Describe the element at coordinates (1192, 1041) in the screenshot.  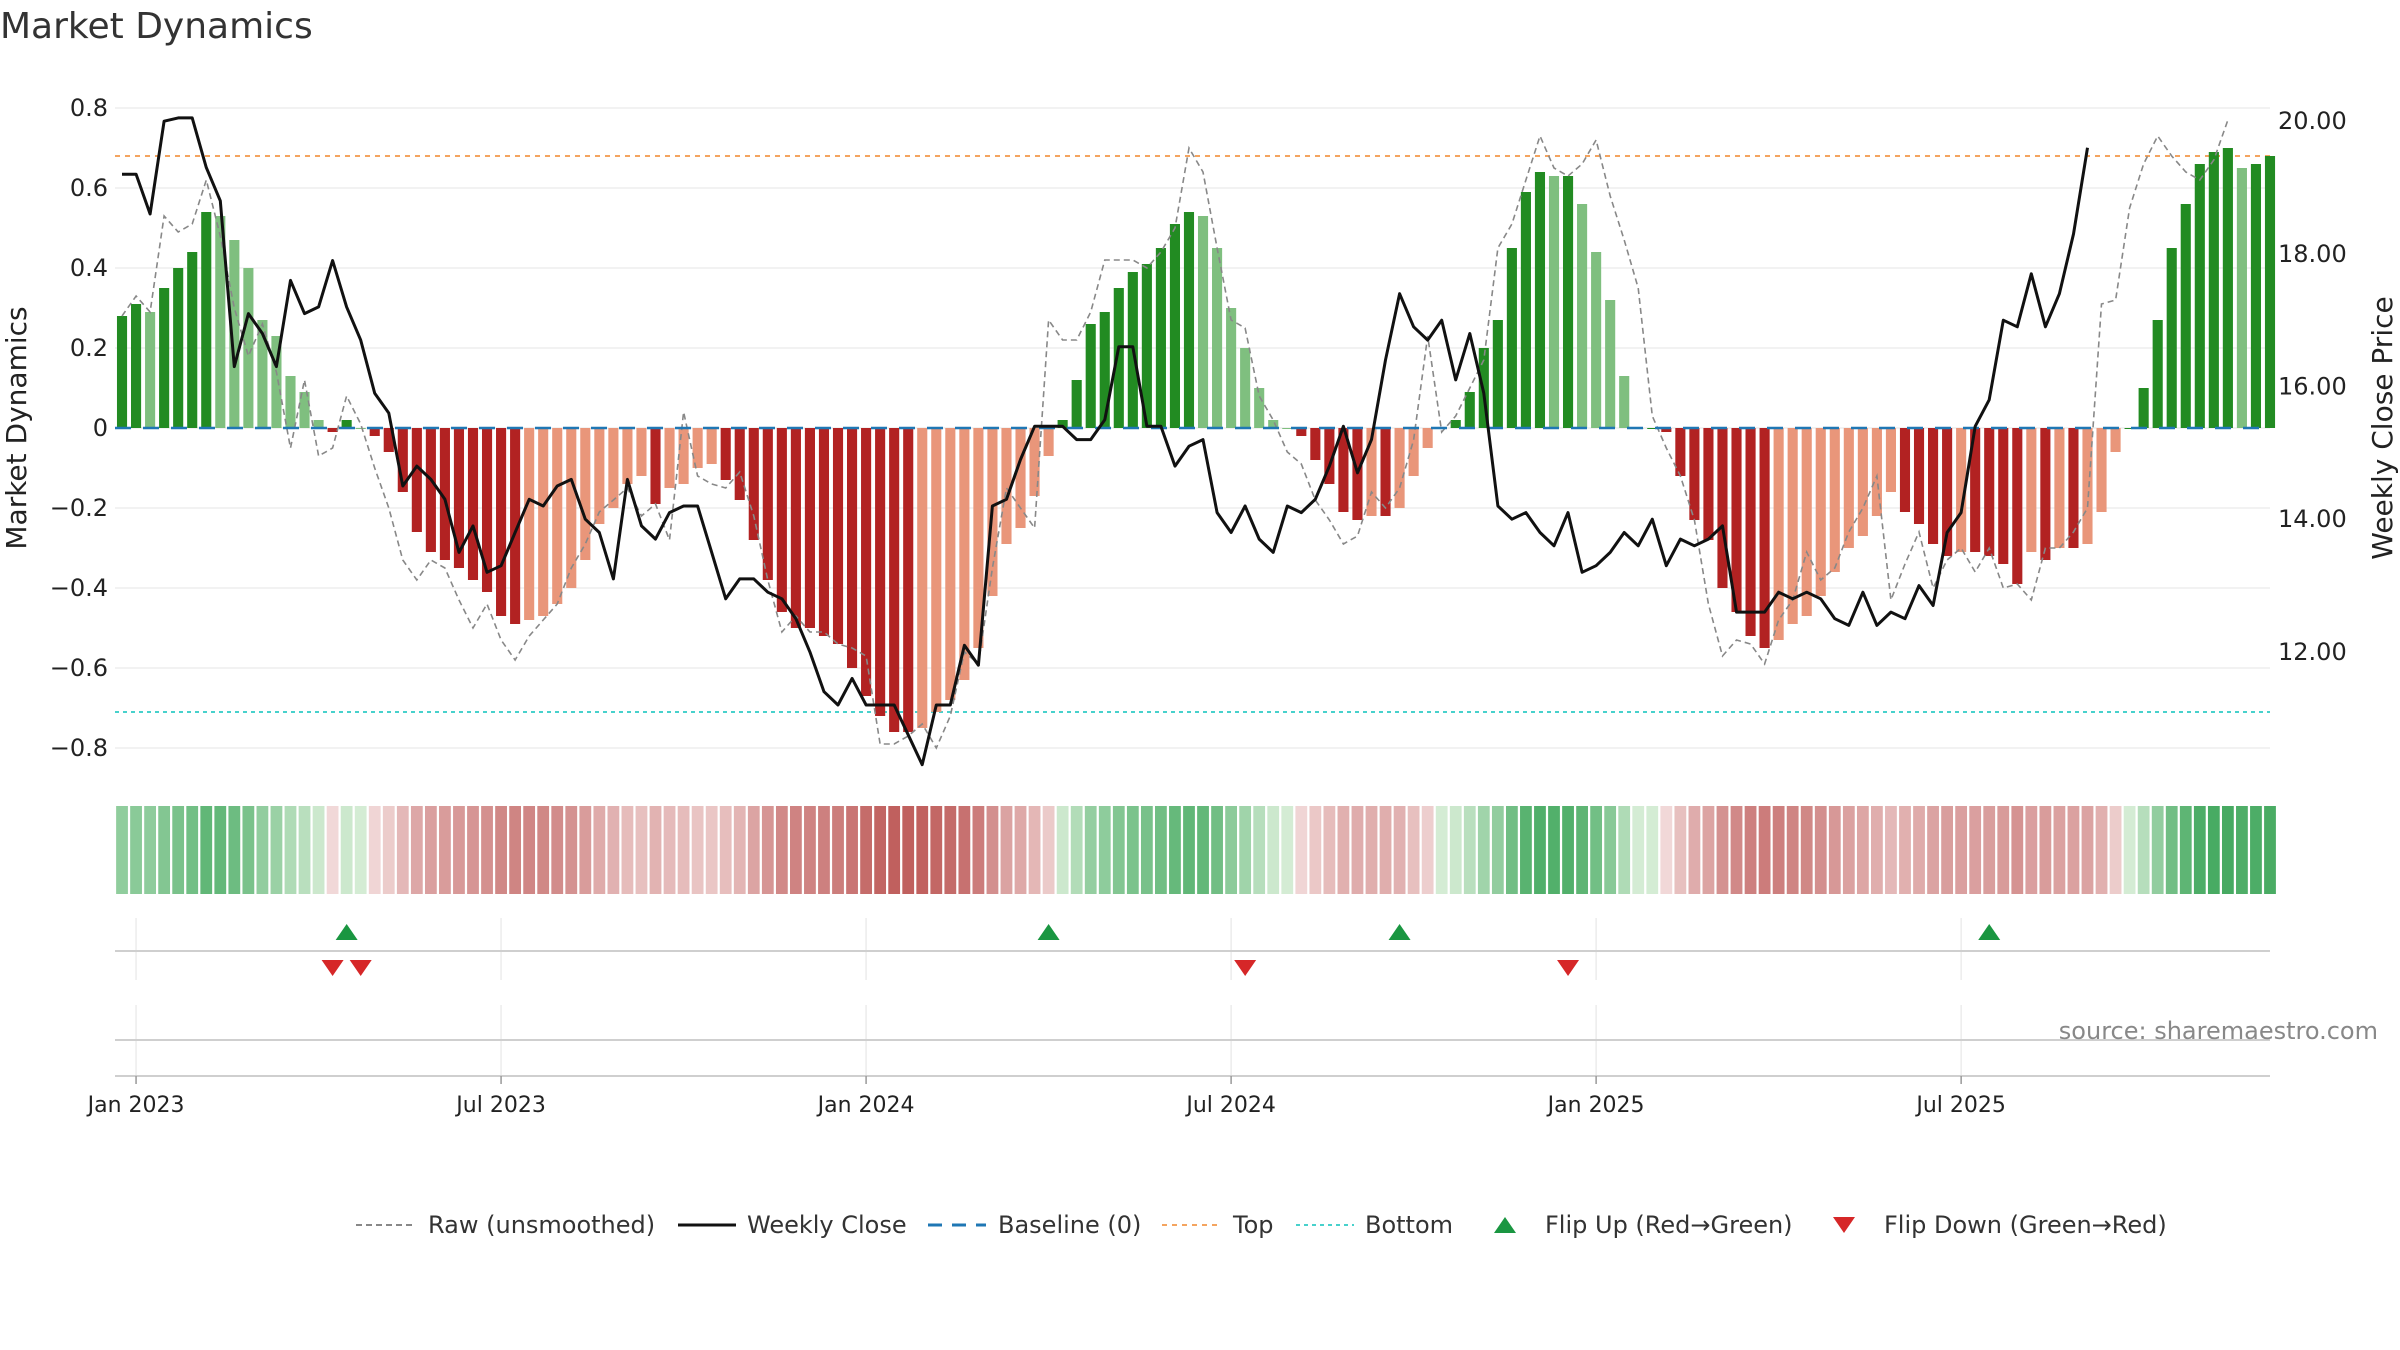
I see `empty-panel` at that location.